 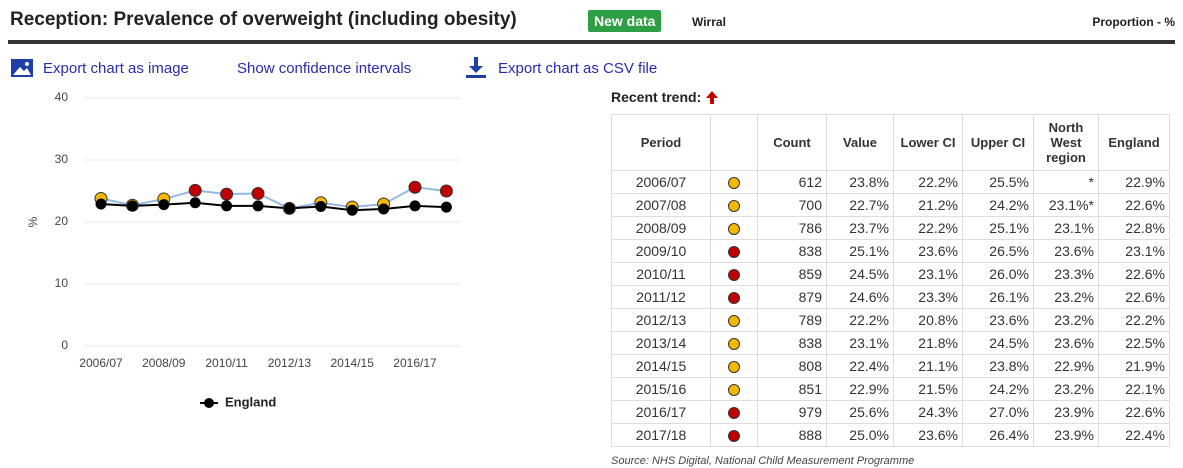 What do you see at coordinates (792, 274) in the screenshot?
I see `value-cell: 859` at bounding box center [792, 274].